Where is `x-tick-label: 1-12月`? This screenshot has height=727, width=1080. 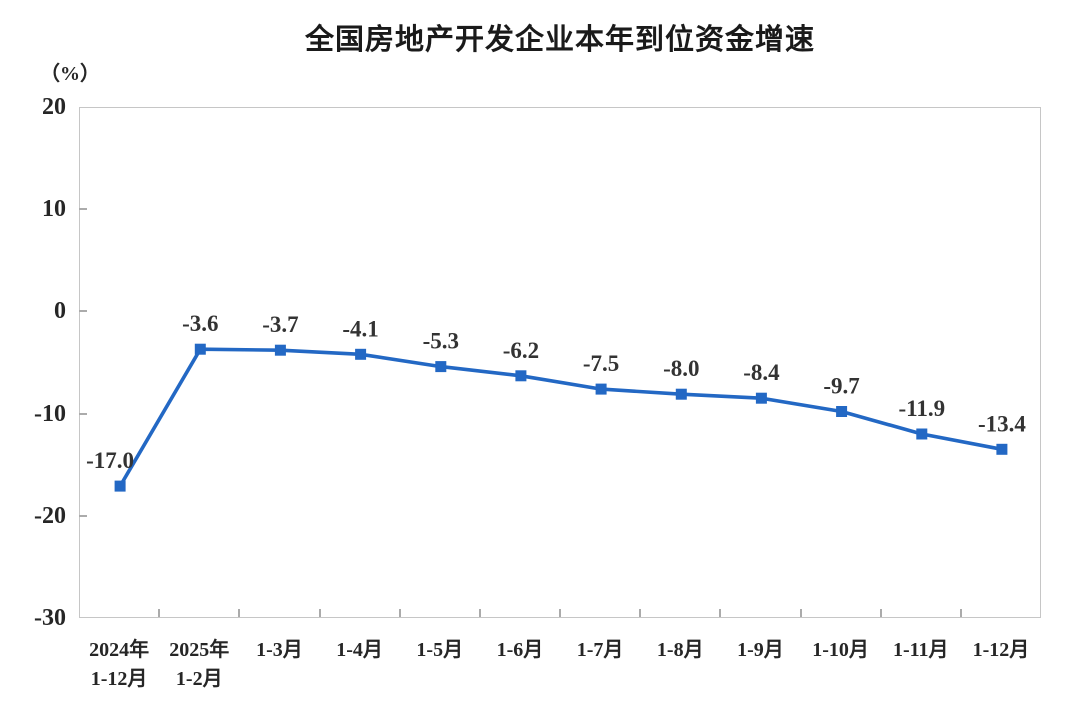
x-tick-label: 1-12月 is located at coordinates (1001, 650).